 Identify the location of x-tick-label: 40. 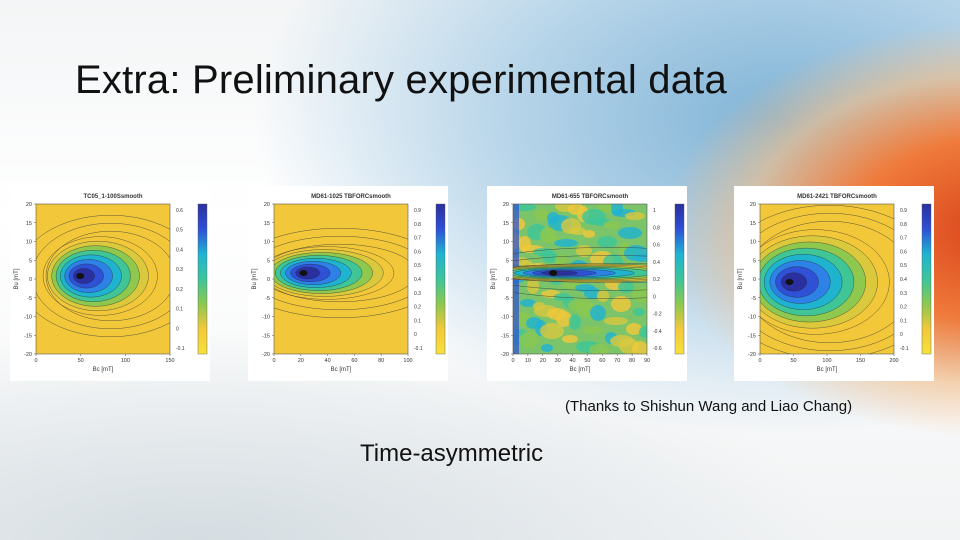
(328, 361).